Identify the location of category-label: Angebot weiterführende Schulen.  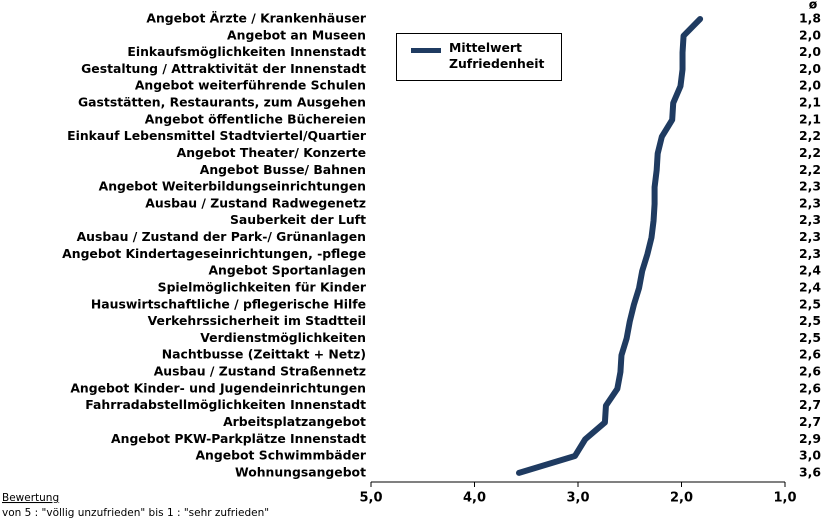
(250, 85).